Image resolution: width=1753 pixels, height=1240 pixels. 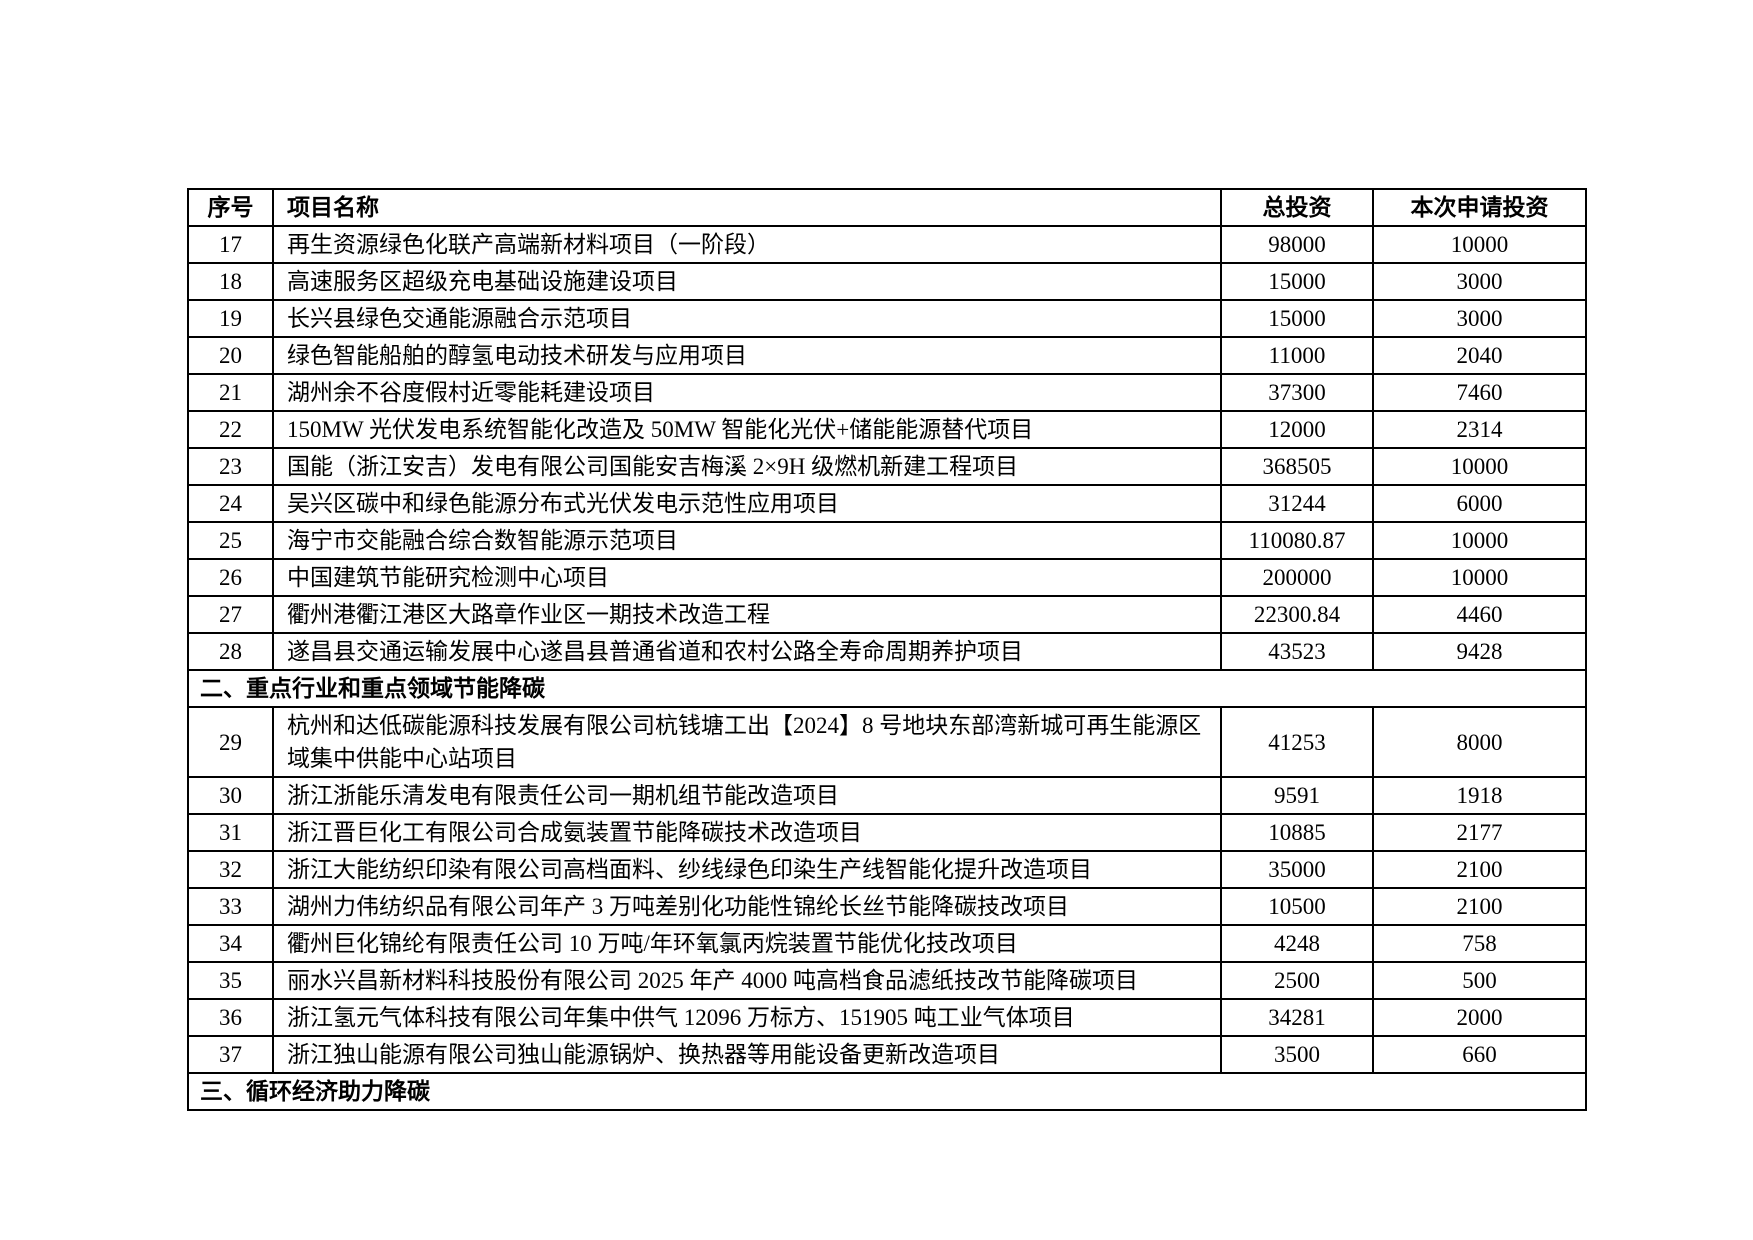 I want to click on col-header-applied: 本次申请投资, so click(x=1479, y=207).